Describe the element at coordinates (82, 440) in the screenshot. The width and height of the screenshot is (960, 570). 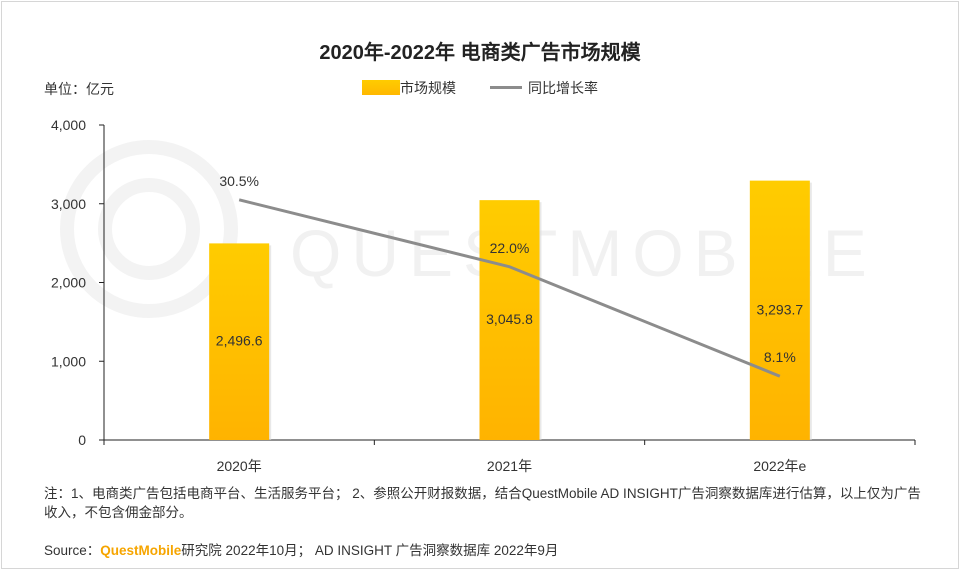
I see `y-tick-label: 0` at that location.